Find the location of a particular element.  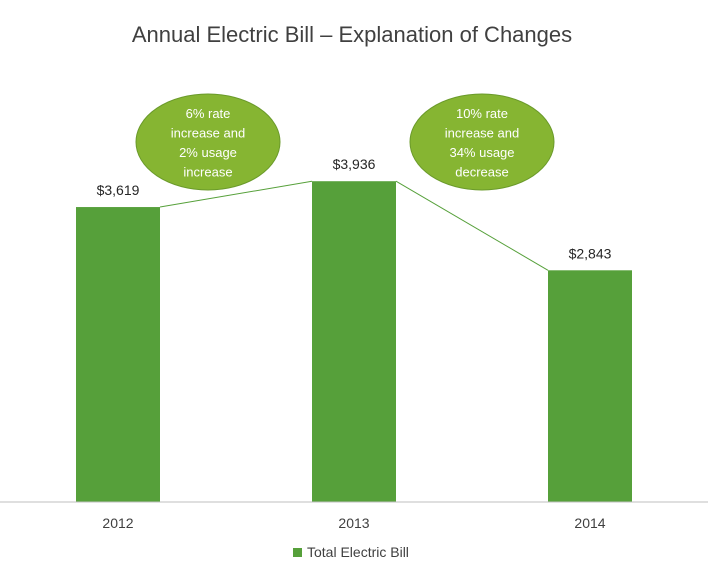

annotation-bubble-2: 10% rate increase and 34% usage decrease is located at coordinates (482, 142).